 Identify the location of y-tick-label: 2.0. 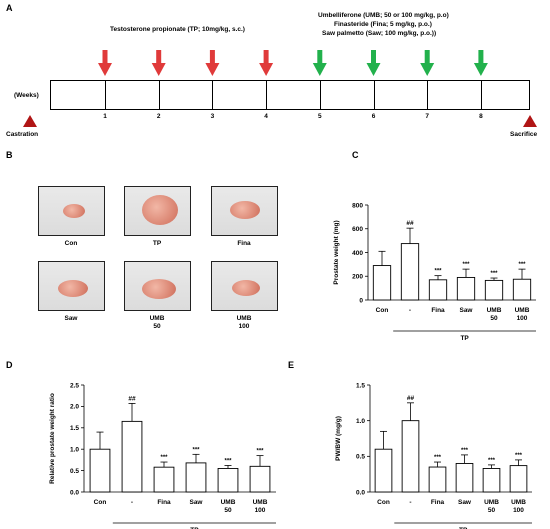
(74, 407).